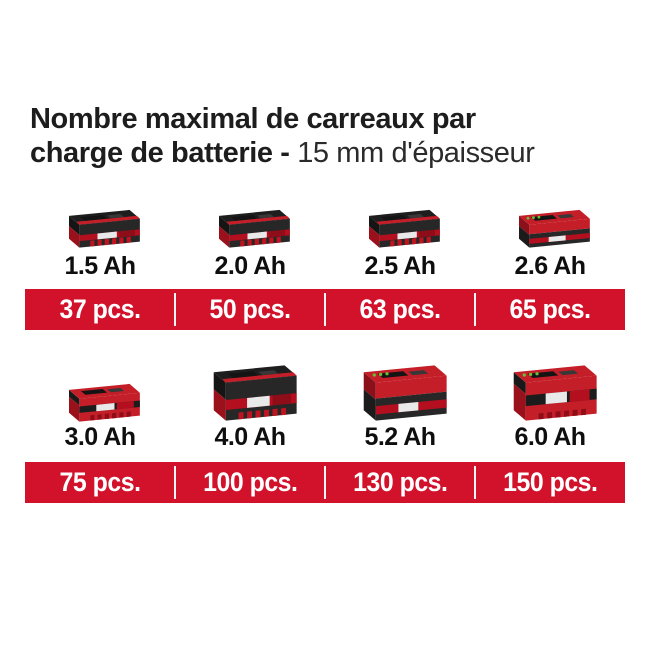  I want to click on pcs-band-2: 75 pcs. 100 pcs. 130 pcs. 150 pcs., so click(325, 482).